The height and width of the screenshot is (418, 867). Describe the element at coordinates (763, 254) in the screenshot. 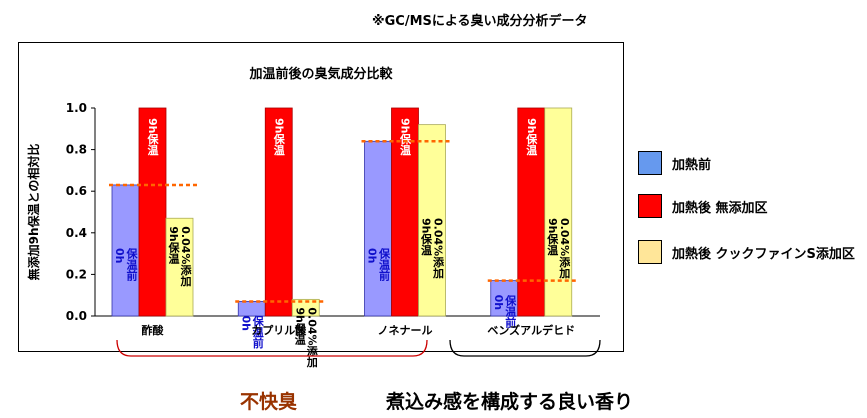

I see `legend-label-after-cookfine: 加熱後 クックファインS添加区` at that location.